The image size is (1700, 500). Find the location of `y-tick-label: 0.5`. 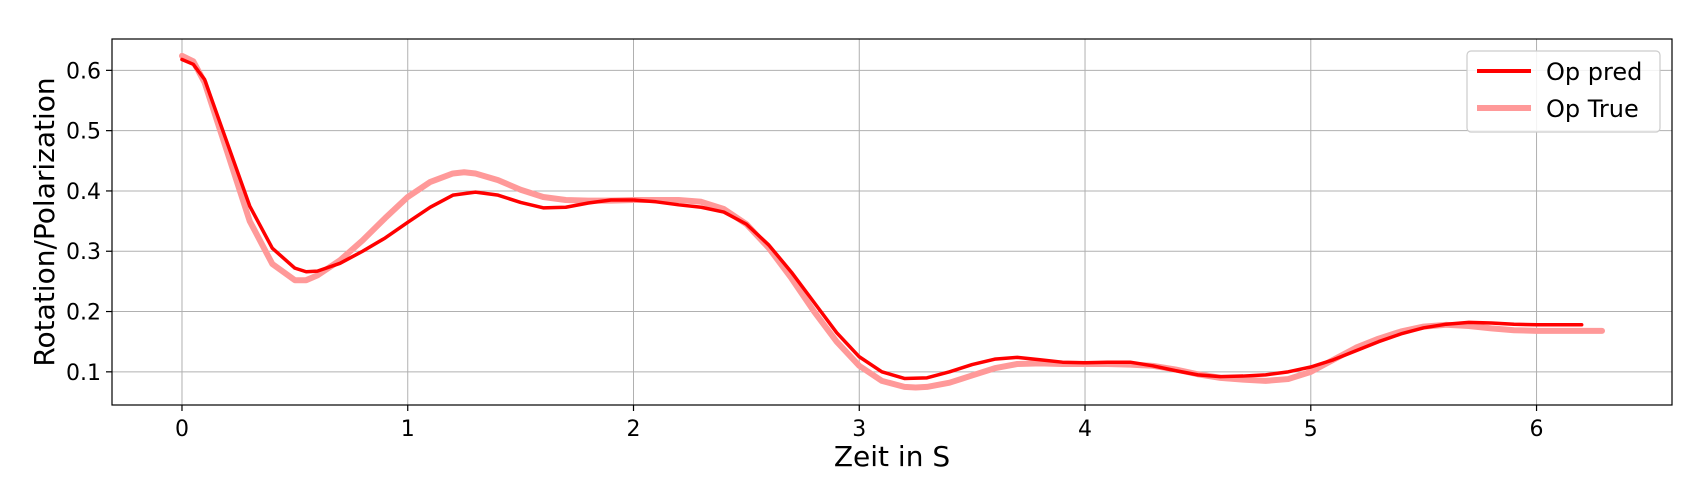

y-tick-label: 0.5 is located at coordinates (83, 132).